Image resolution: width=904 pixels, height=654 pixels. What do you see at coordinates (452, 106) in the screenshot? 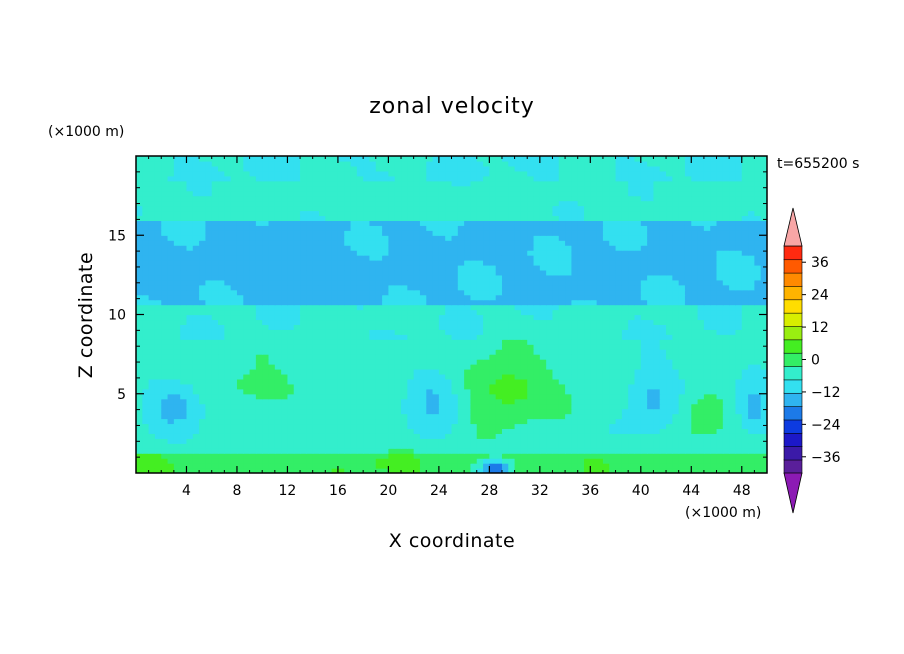
I see `chart-title: zonal velocity` at bounding box center [452, 106].